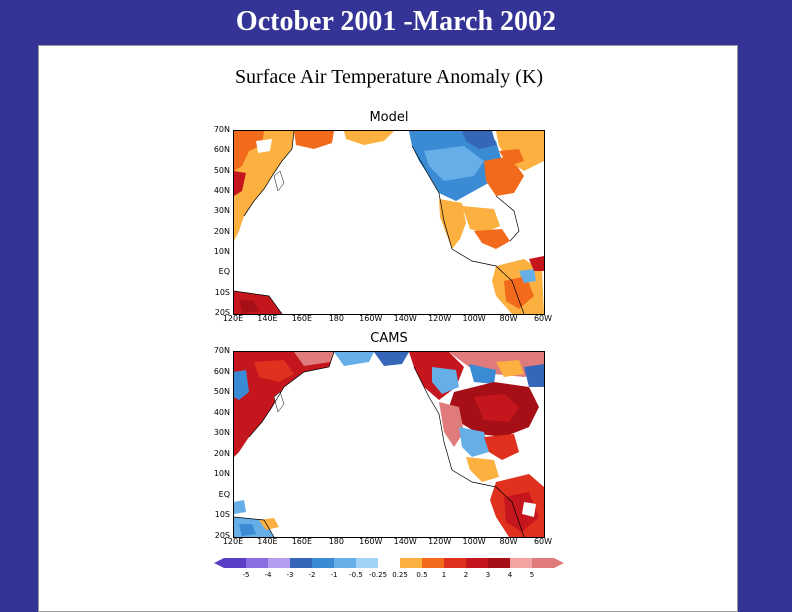 This screenshot has width=792, height=612. I want to click on colorbar-tick-label: 5, so click(532, 575).